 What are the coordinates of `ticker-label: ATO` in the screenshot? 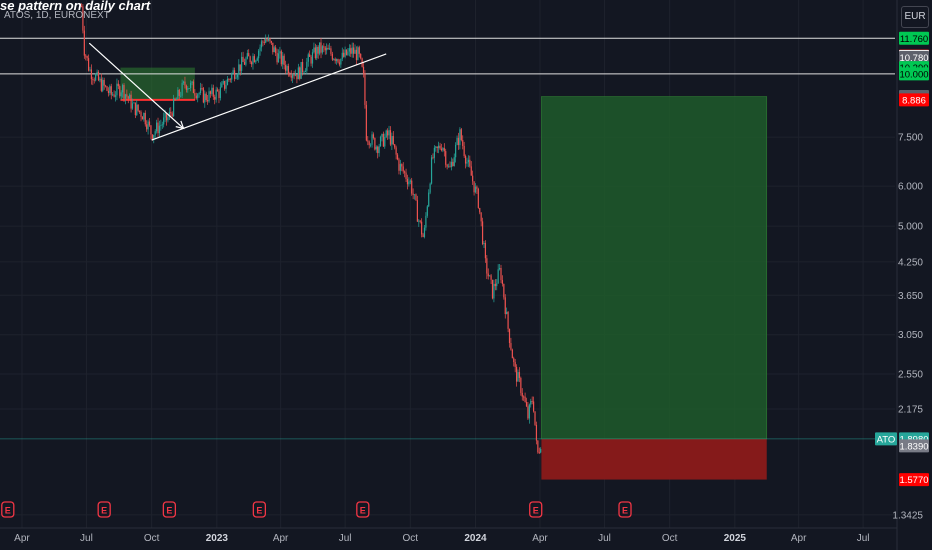 It's located at (886, 439).